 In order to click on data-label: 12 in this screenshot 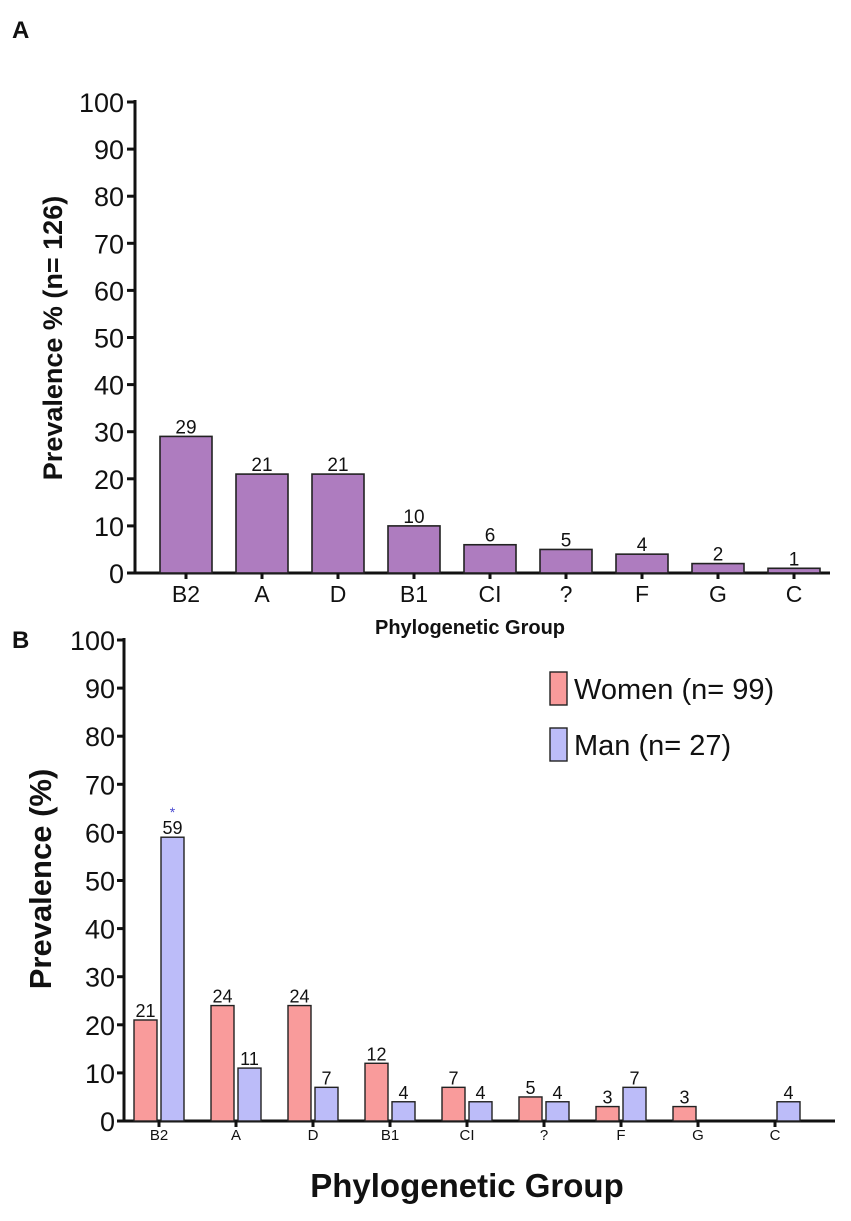, I will do `click(376, 1054)`.